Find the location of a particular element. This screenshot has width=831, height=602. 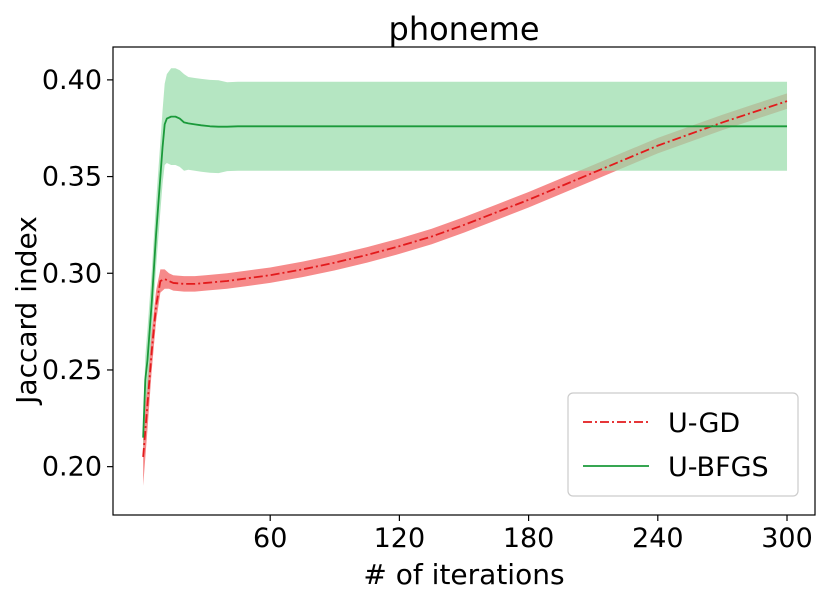

y-tick-label: 0.35 is located at coordinates (72, 177).